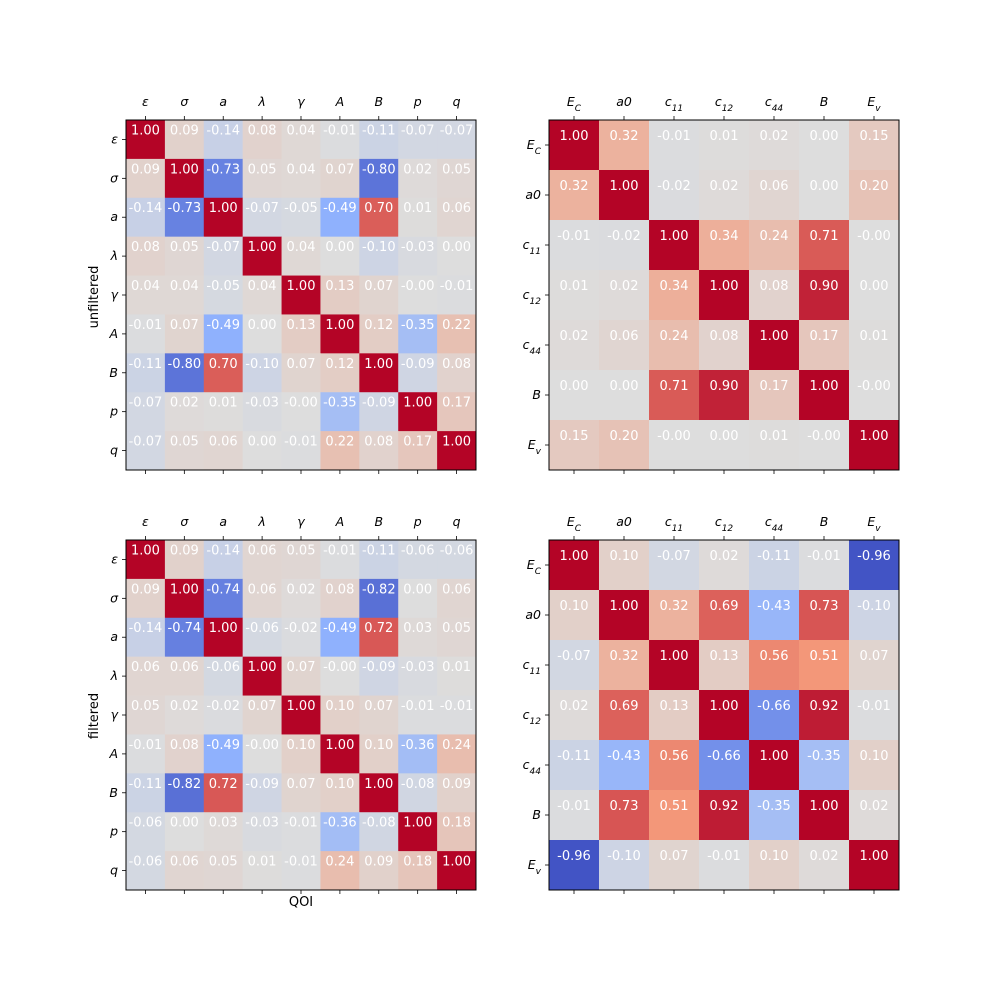 The width and height of the screenshot is (1000, 1005). What do you see at coordinates (301, 247) in the screenshot?
I see `cell-value-label: 0.04` at bounding box center [301, 247].